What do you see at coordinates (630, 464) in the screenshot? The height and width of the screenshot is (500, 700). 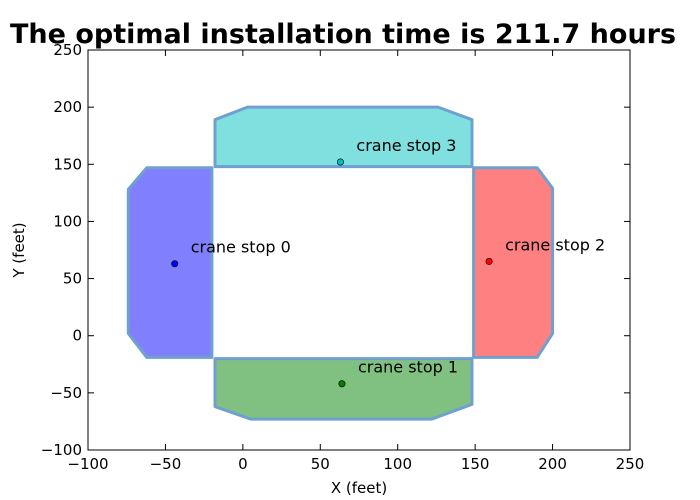 I see `x-tick-label-7: 250` at bounding box center [630, 464].